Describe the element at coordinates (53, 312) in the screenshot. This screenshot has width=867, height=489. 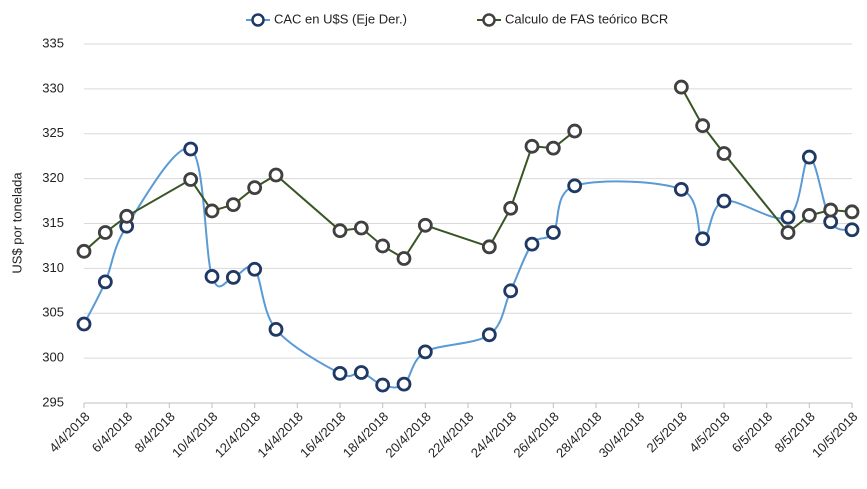
I see `y-tick-label: 305` at that location.